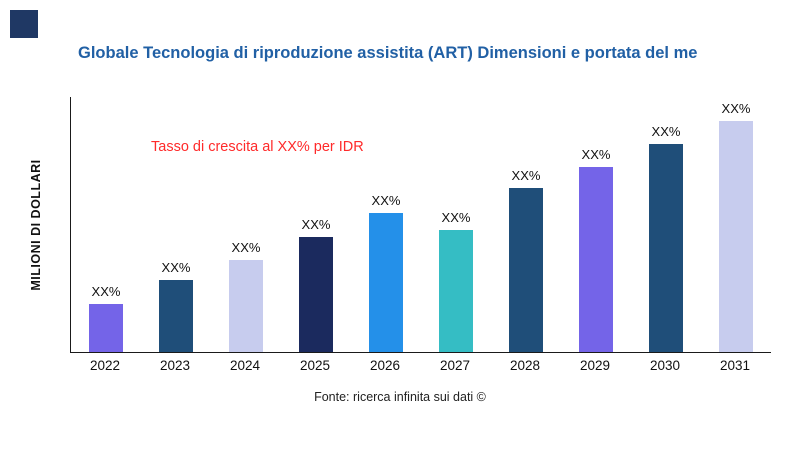  Describe the element at coordinates (666, 132) in the screenshot. I see `bar-value-label-2030: XX%` at that location.